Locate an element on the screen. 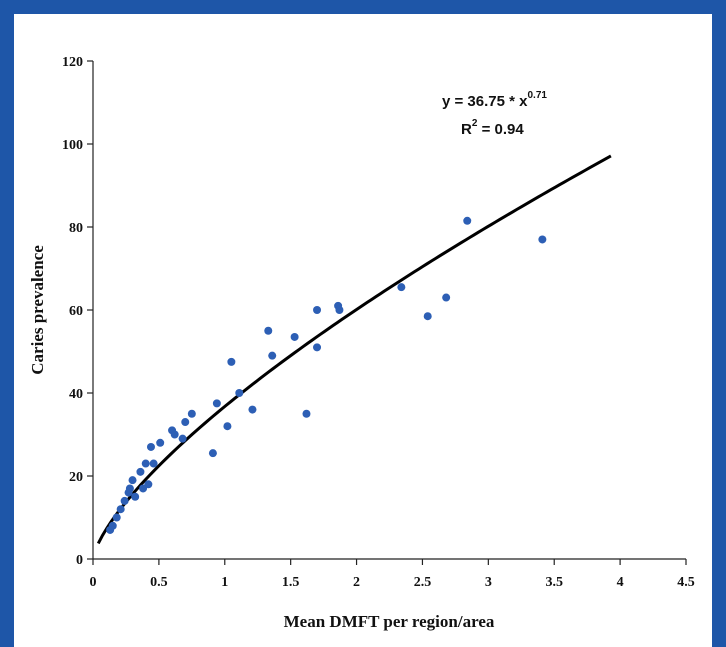 The width and height of the screenshot is (726, 647). r-squared-label: R2 = 0.94 is located at coordinates (492, 128).